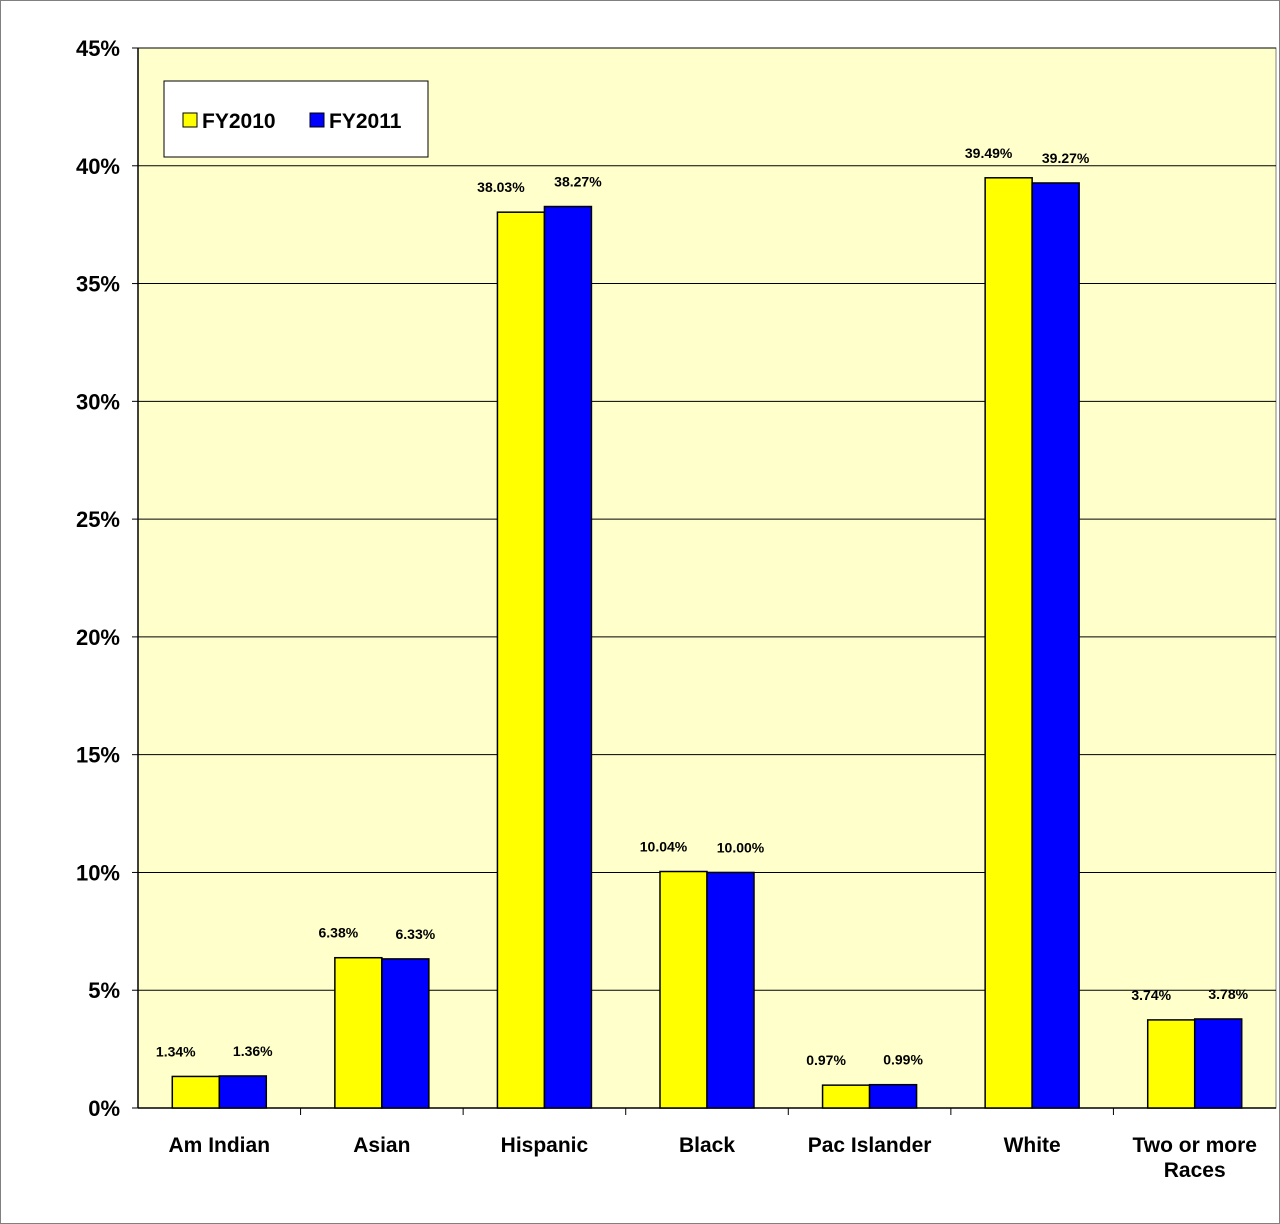 This screenshot has width=1280, height=1224. I want to click on data-label: 39.49%, so click(989, 153).